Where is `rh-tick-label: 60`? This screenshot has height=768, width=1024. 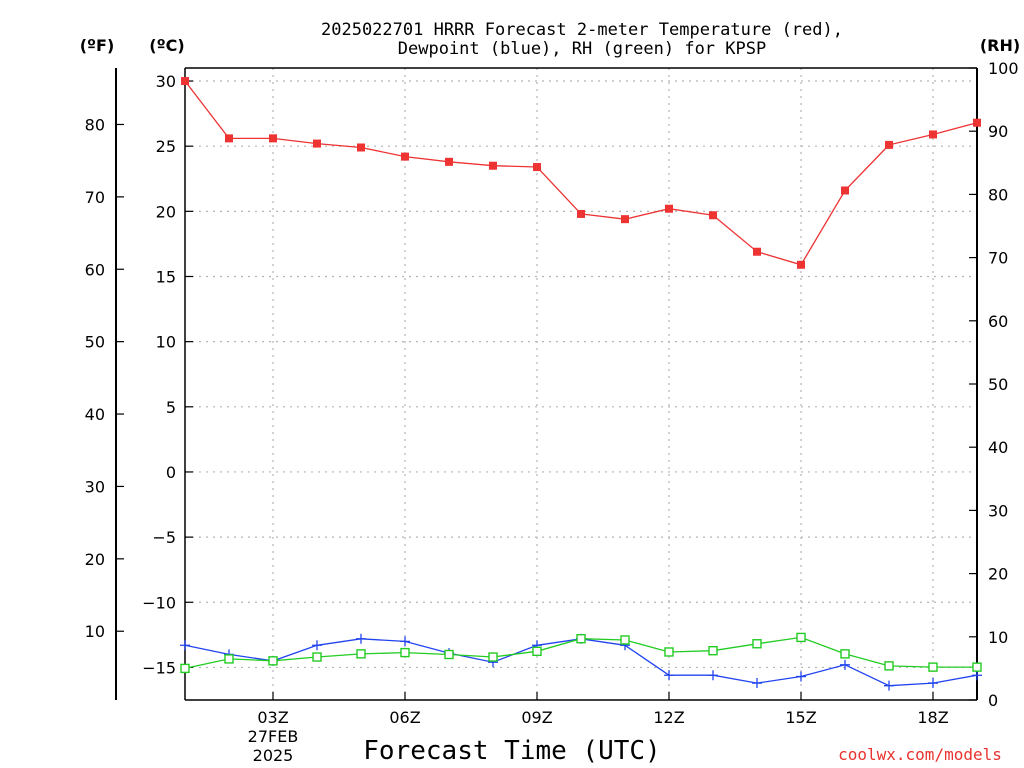 rh-tick-label: 60 is located at coordinates (998, 321).